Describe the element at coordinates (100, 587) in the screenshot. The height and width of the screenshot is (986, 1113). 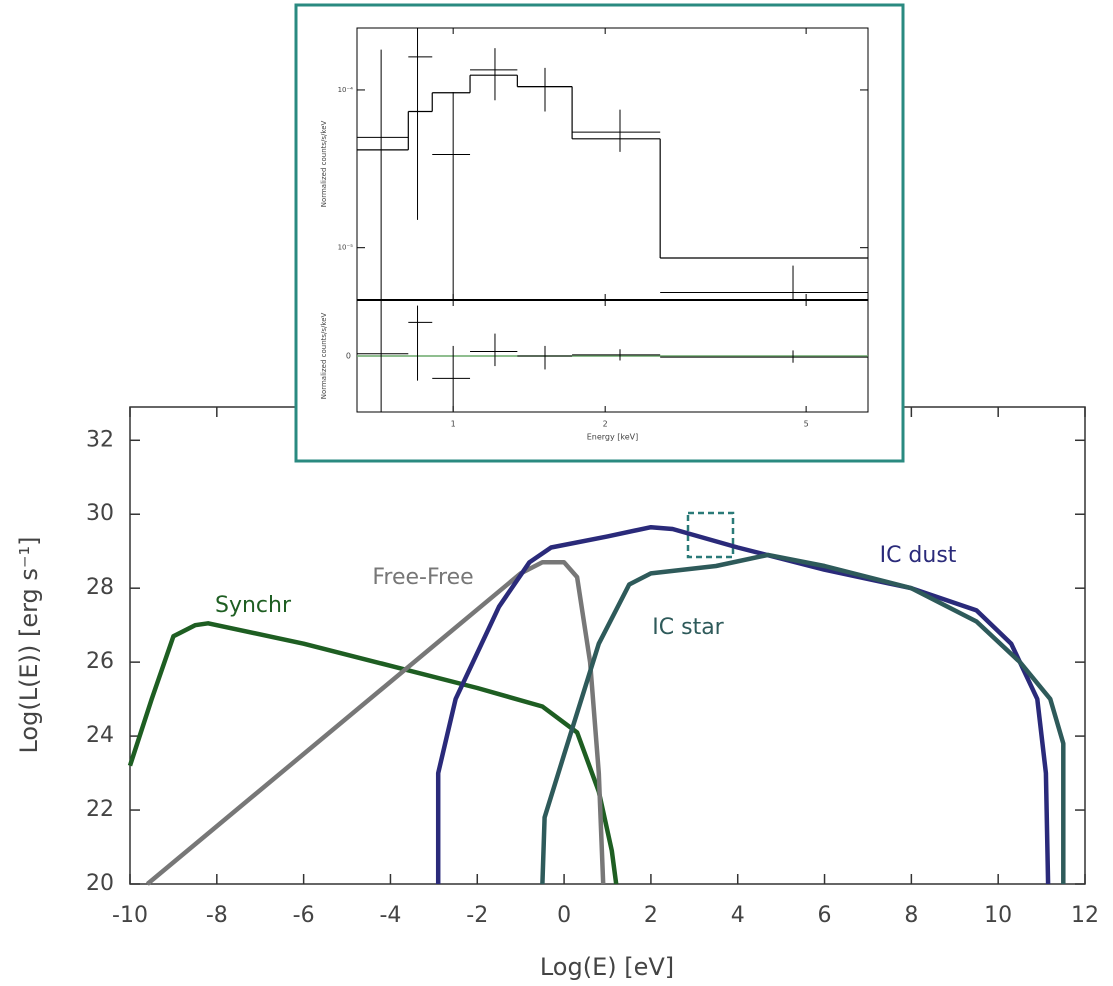
I see `y-tick-label: 28` at that location.